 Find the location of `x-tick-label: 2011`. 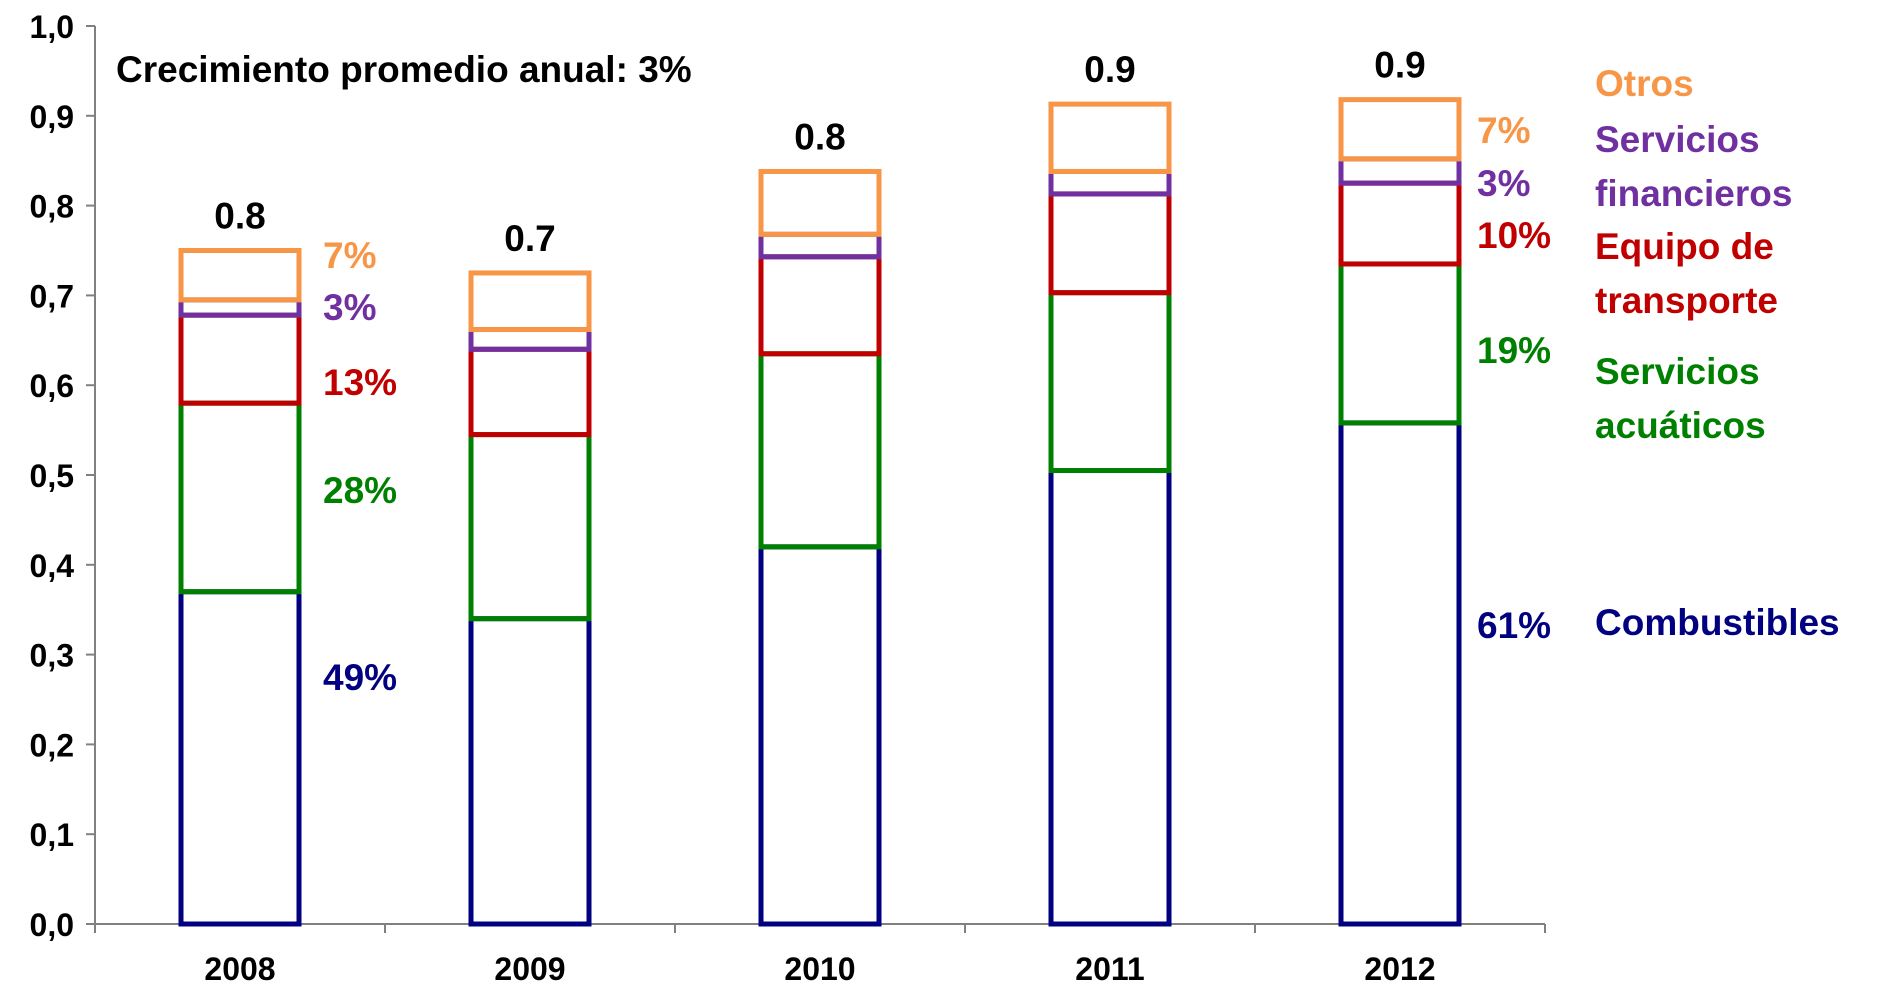

x-tick-label: 2011 is located at coordinates (1109, 967).